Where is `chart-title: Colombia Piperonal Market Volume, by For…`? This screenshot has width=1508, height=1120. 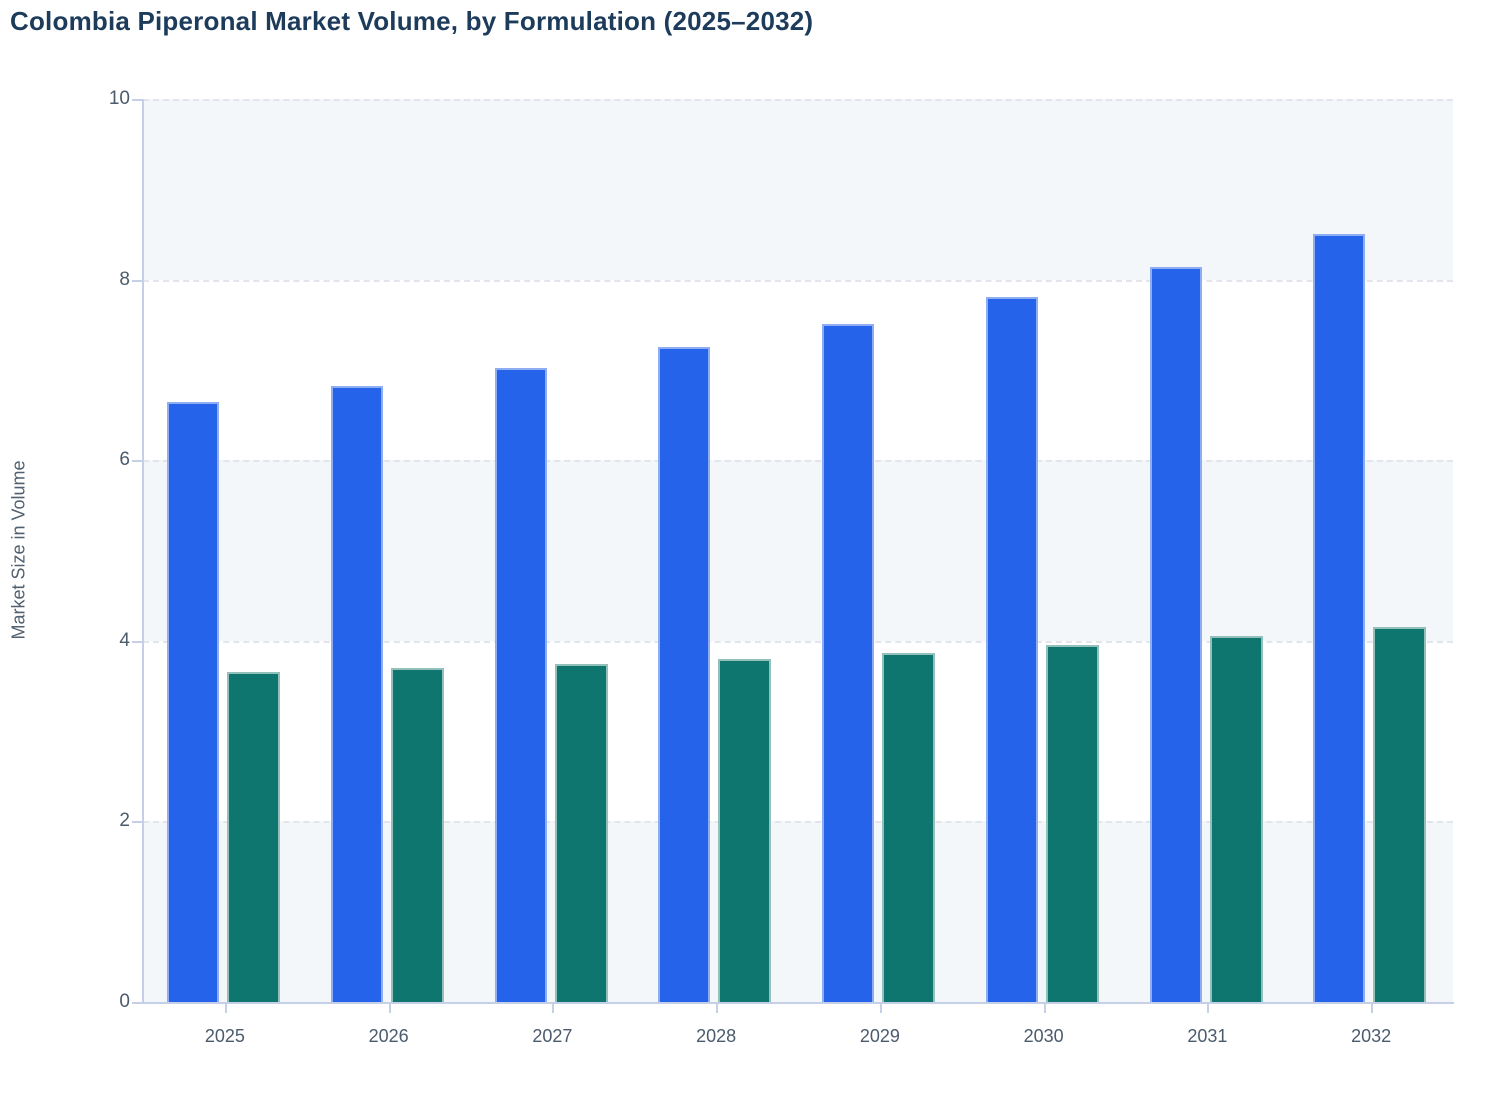 chart-title: Colombia Piperonal Market Volume, by For… is located at coordinates (412, 21).